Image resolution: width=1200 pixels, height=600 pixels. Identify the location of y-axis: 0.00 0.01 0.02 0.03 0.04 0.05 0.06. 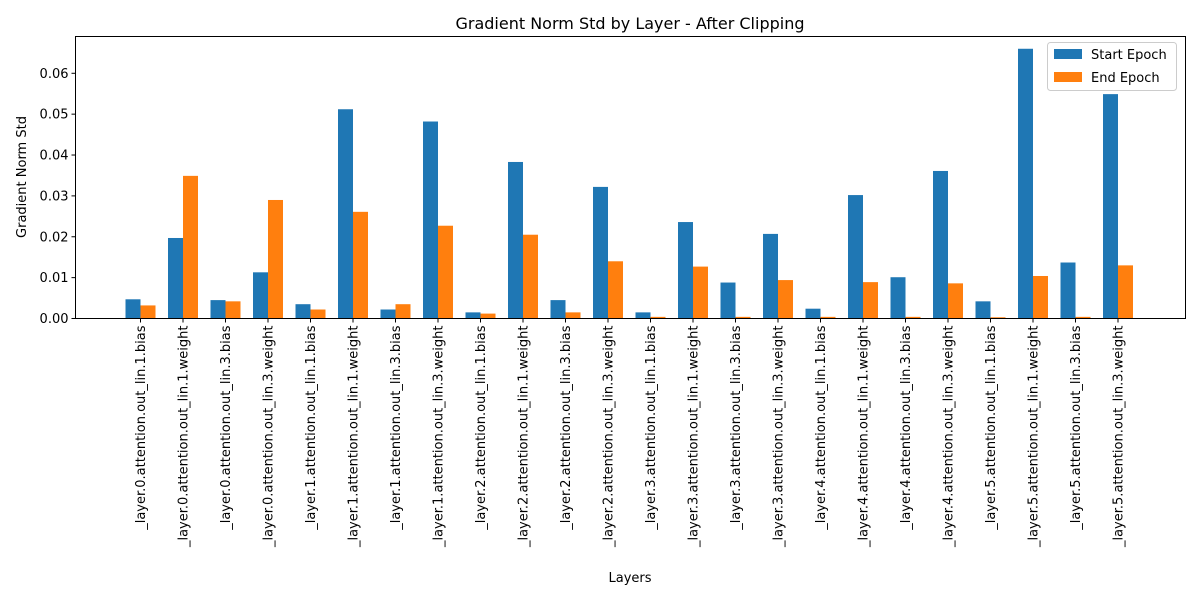
(58, 197).